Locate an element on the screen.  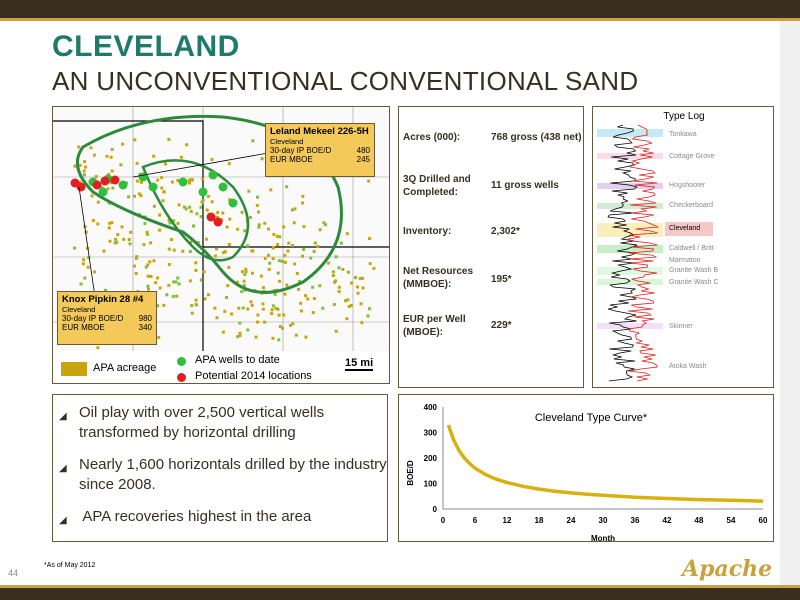
bullet-item: ◢ APA recoveries highest in the area is located at coordinates (222, 518).